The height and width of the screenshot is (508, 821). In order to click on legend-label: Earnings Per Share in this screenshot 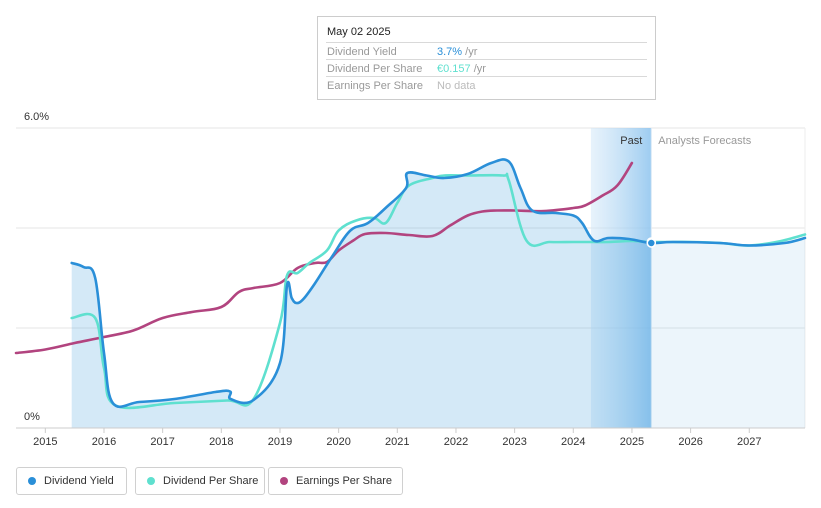, I will do `click(344, 481)`.